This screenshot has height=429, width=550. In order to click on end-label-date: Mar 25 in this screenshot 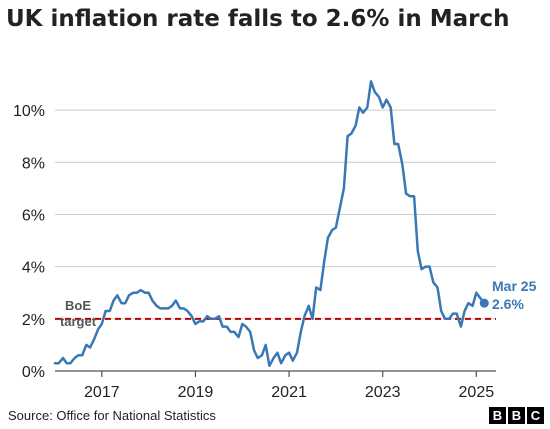, I will do `click(514, 286)`.